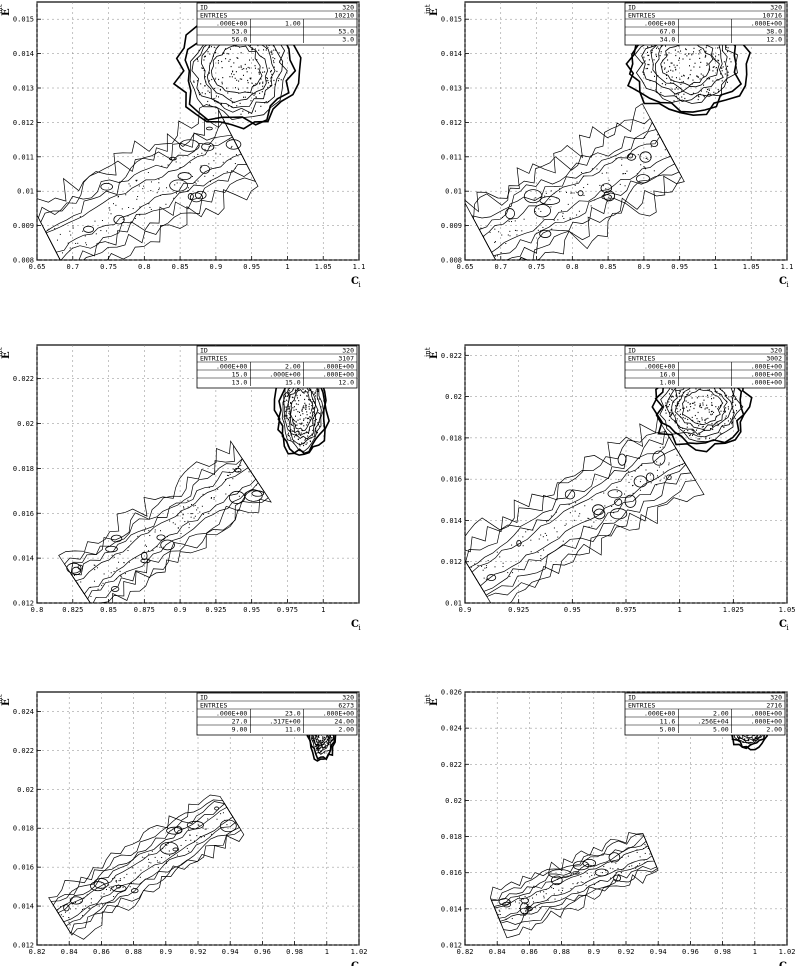  What do you see at coordinates (573, 181) in the screenshot?
I see `contour-band-line` at bounding box center [573, 181].